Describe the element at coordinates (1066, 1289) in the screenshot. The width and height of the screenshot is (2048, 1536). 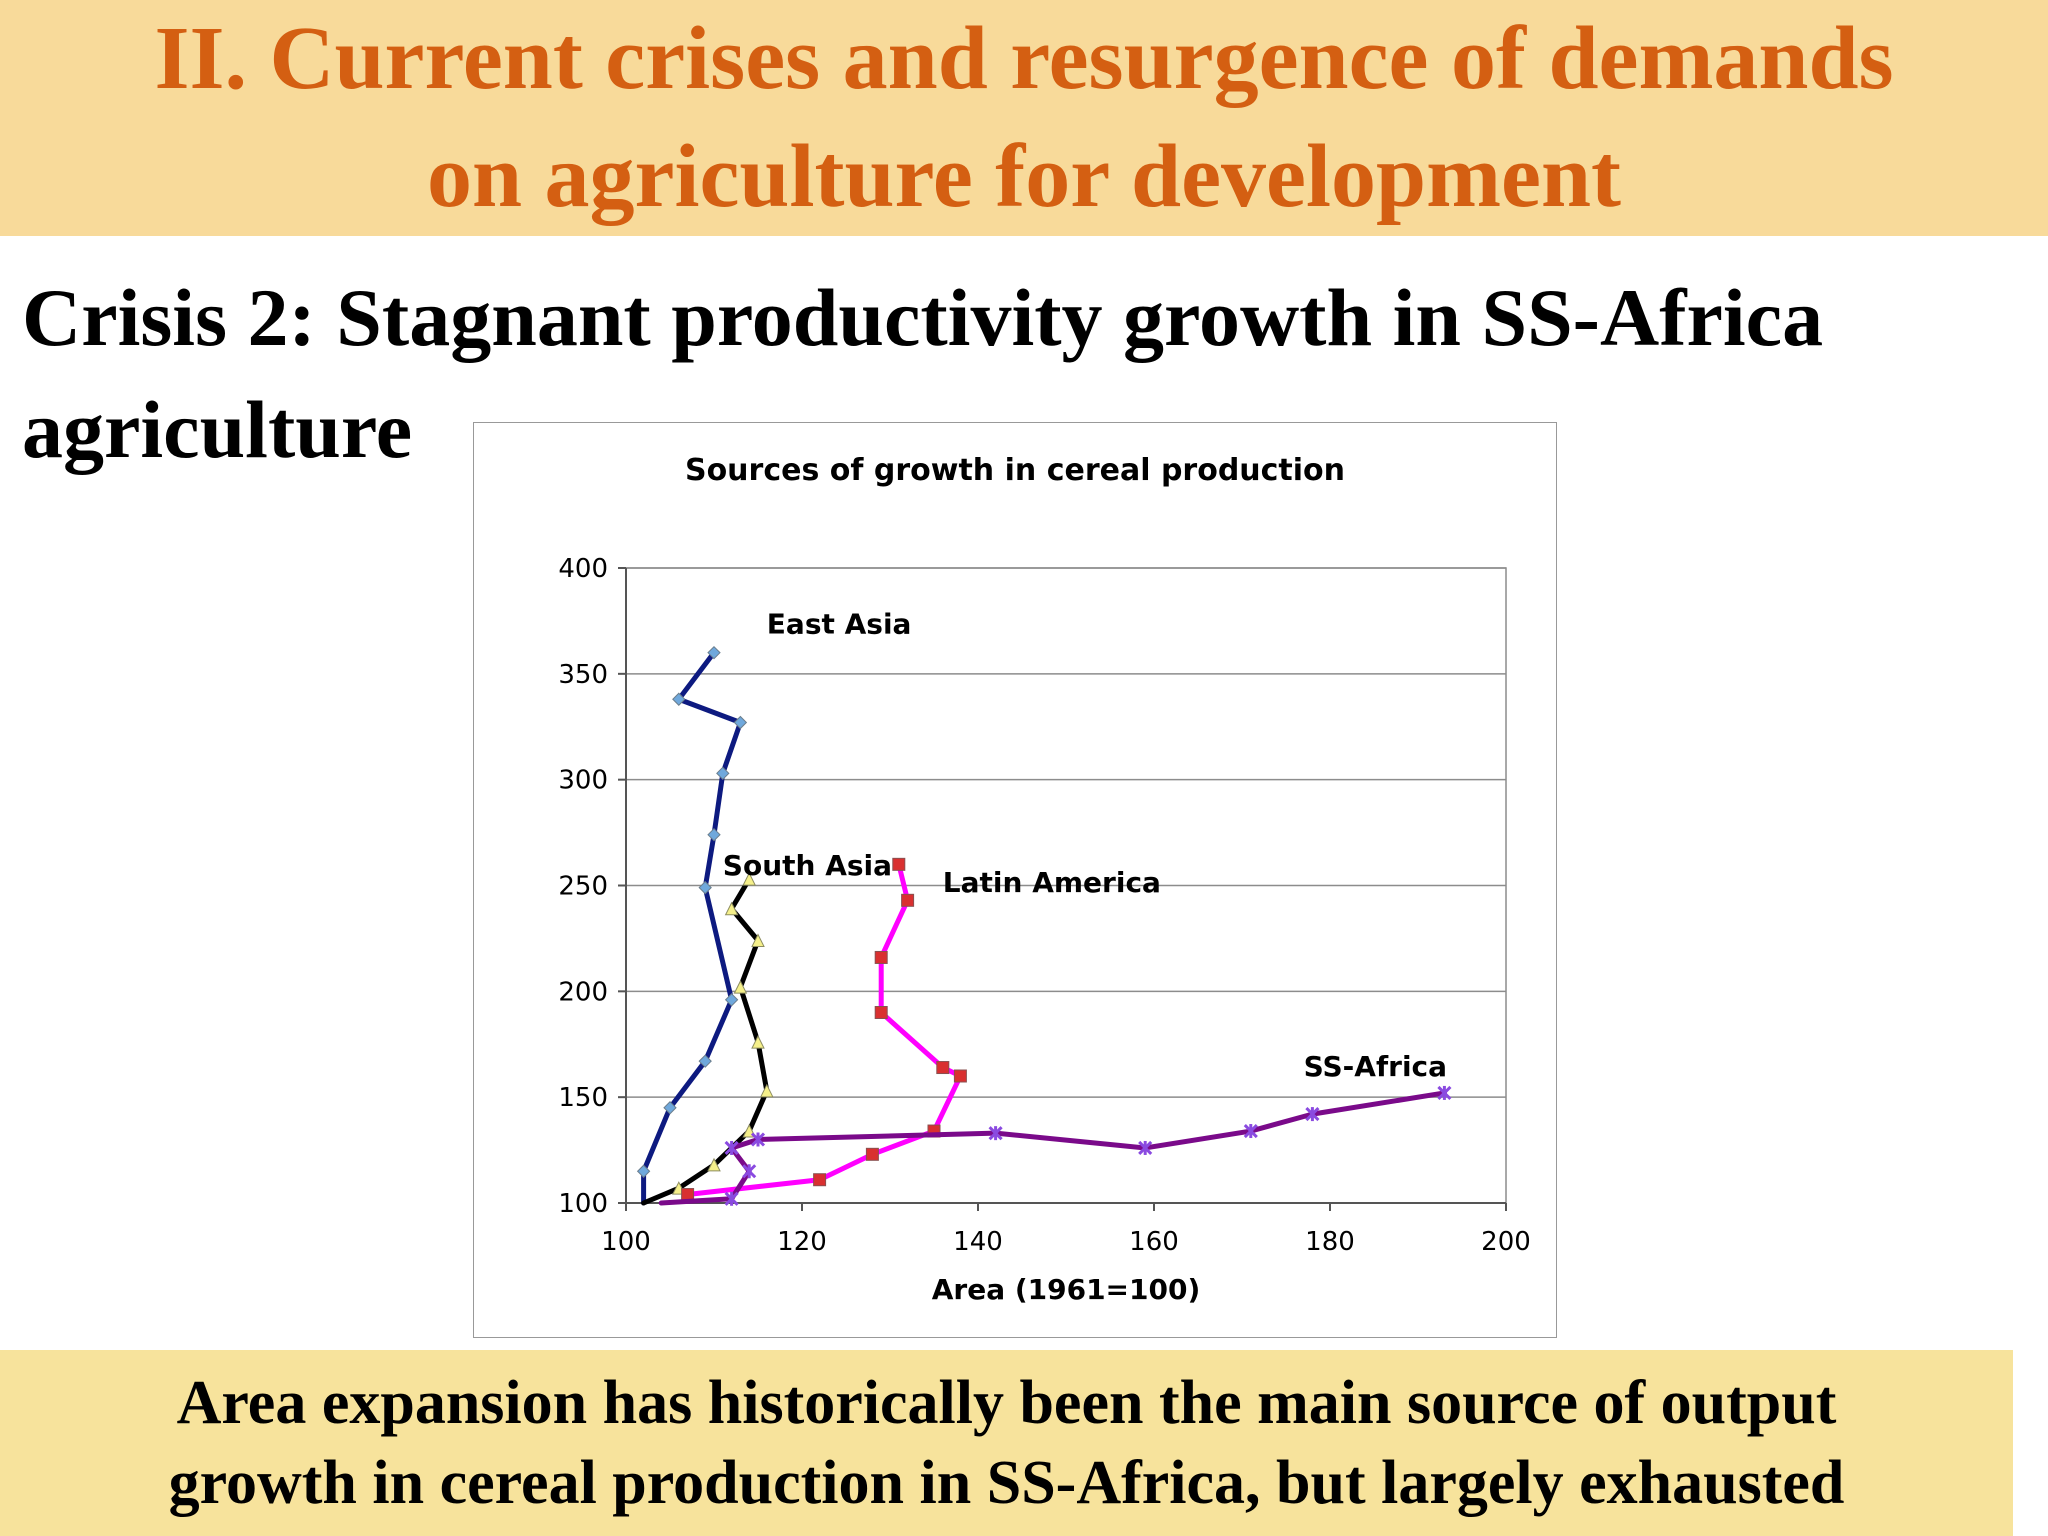
I see `x-axis-label: Area (1961=100)` at that location.